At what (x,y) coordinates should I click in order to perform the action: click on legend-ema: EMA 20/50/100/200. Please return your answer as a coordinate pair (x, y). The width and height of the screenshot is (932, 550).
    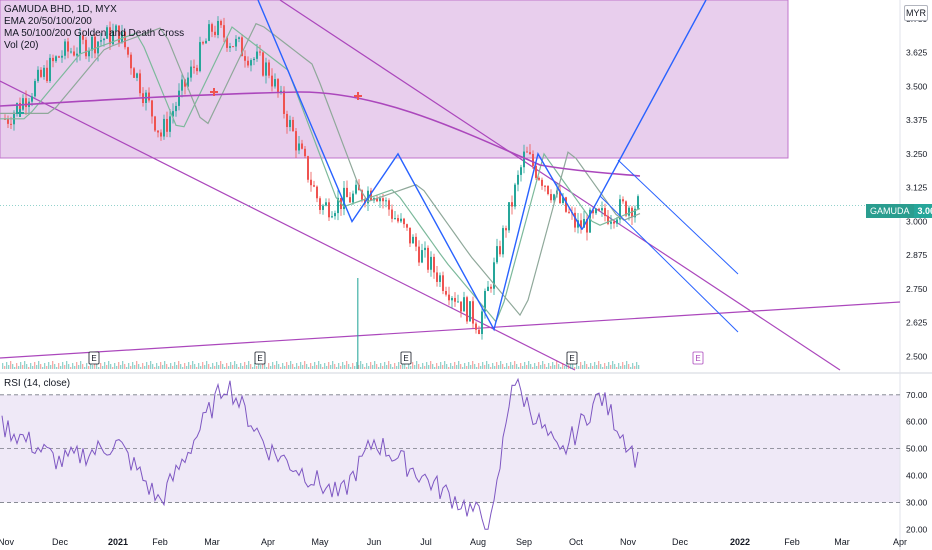
    Looking at the image, I should click on (48, 21).